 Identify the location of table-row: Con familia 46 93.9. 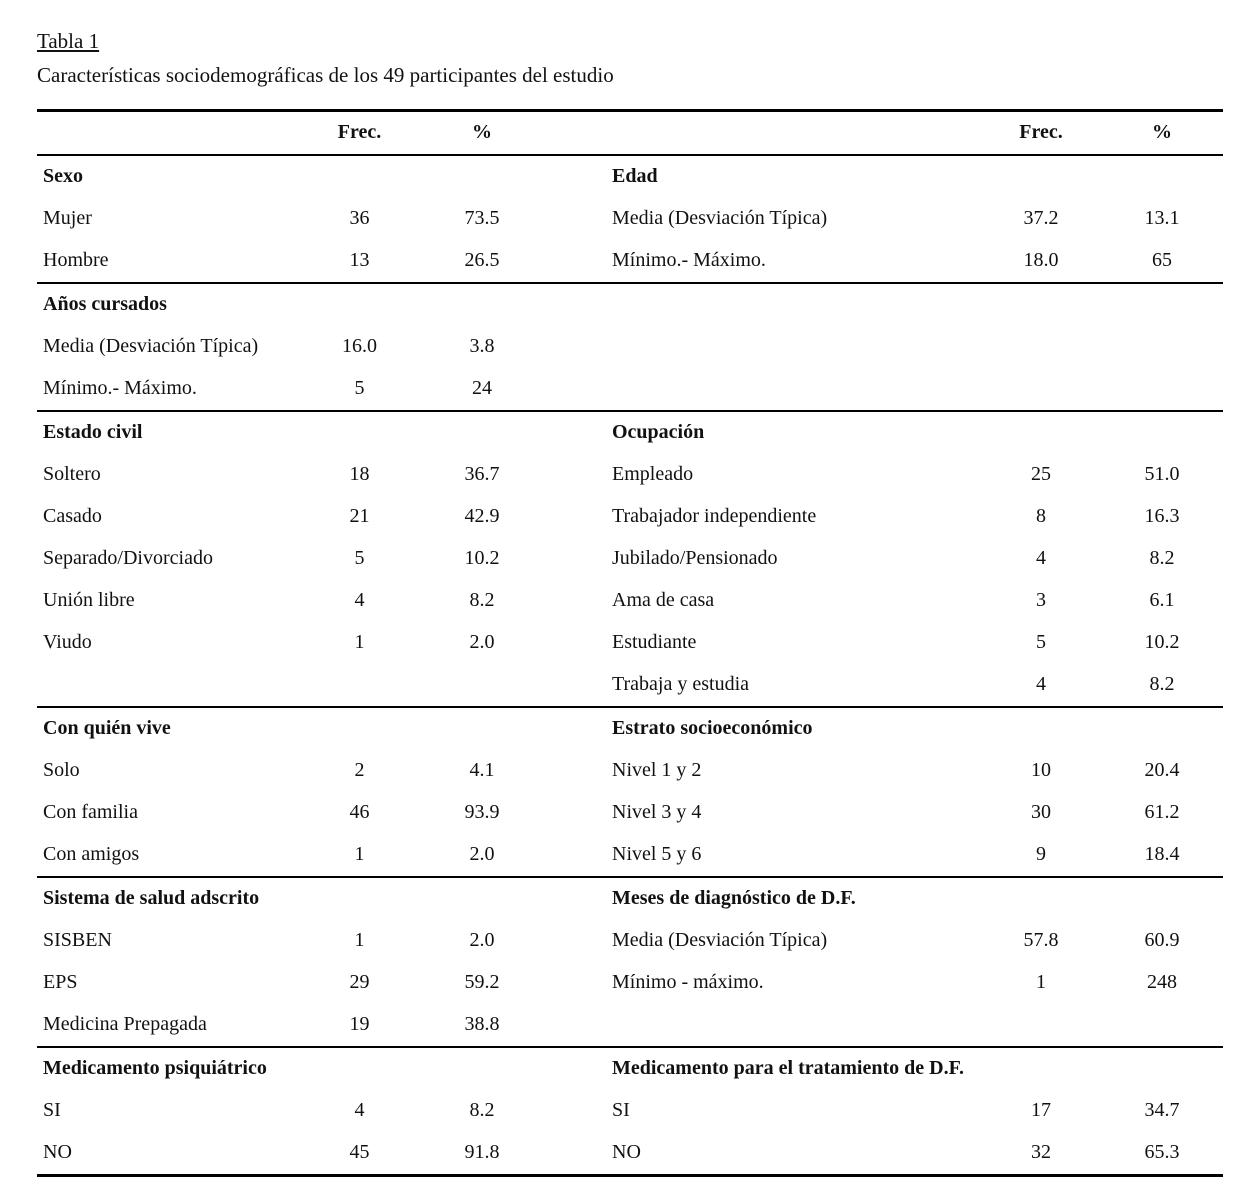
(292, 813).